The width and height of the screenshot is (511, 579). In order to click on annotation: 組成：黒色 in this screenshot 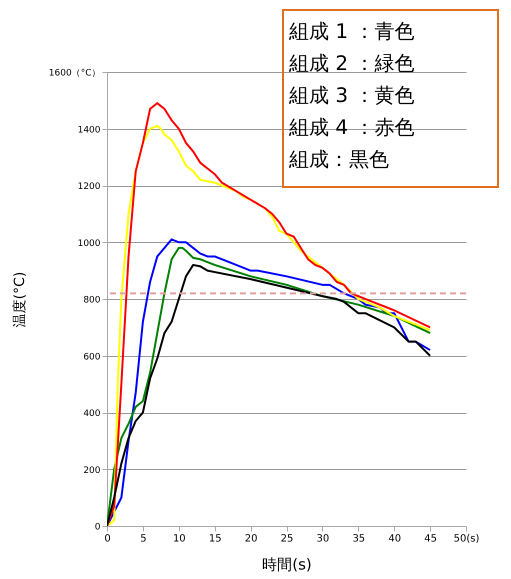, I will do `click(338, 159)`.